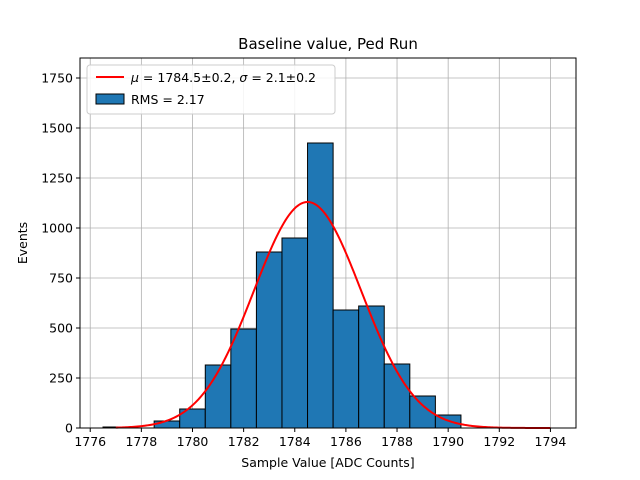 This screenshot has height=480, width=640. Describe the element at coordinates (141, 441) in the screenshot. I see `x-tick-label: 1778` at that location.